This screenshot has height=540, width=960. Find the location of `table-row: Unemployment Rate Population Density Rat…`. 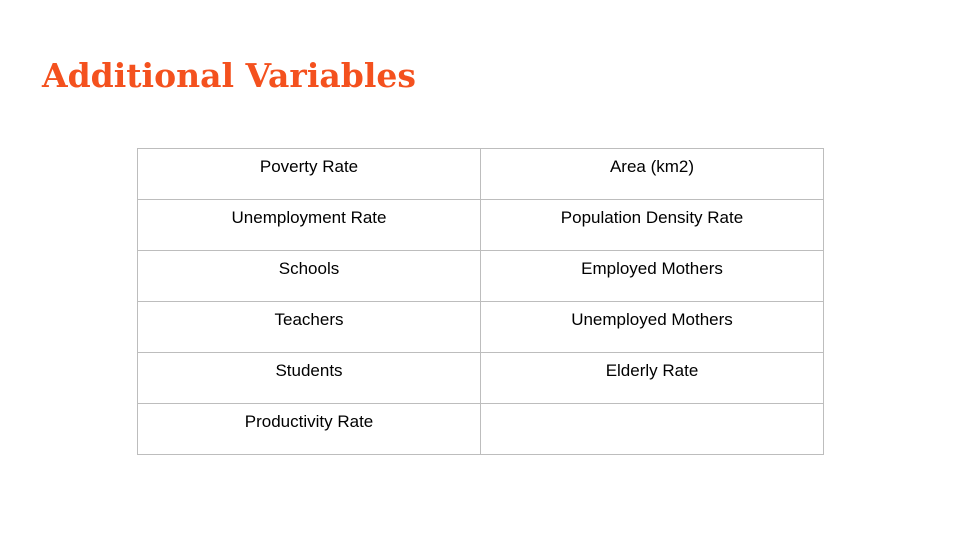

table-row: Unemployment Rate Population Density Rat… is located at coordinates (480, 225).